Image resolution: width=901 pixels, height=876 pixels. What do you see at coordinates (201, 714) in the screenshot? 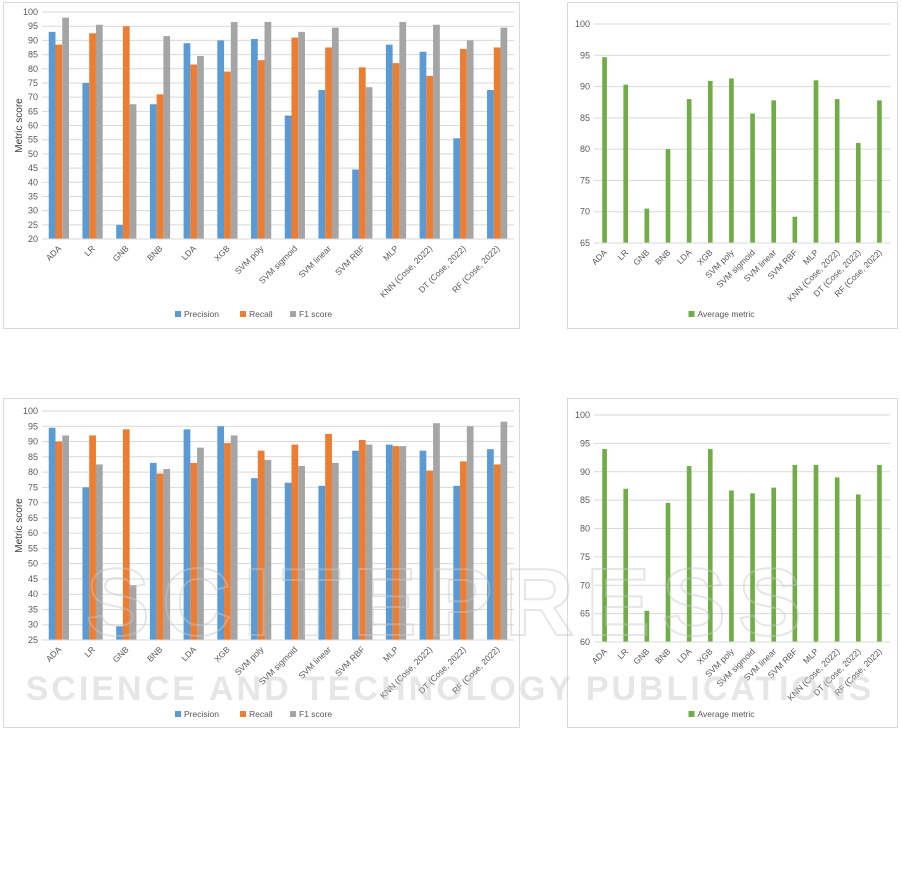
I see `legend-label: Precision` at bounding box center [201, 714].